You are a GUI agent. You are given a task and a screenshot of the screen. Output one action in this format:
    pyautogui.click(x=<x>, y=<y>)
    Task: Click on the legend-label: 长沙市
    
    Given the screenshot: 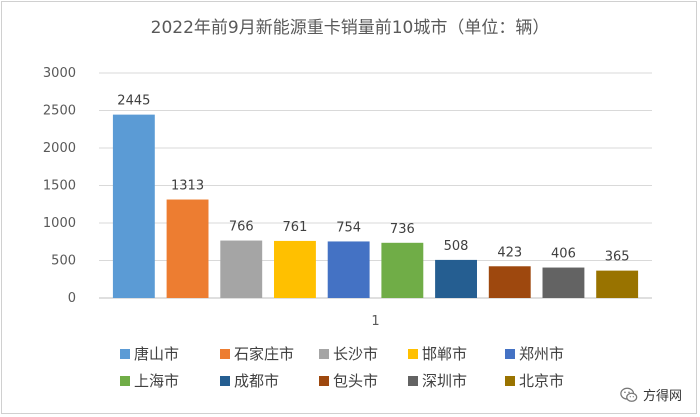 What is the action you would take?
    pyautogui.click(x=355, y=354)
    